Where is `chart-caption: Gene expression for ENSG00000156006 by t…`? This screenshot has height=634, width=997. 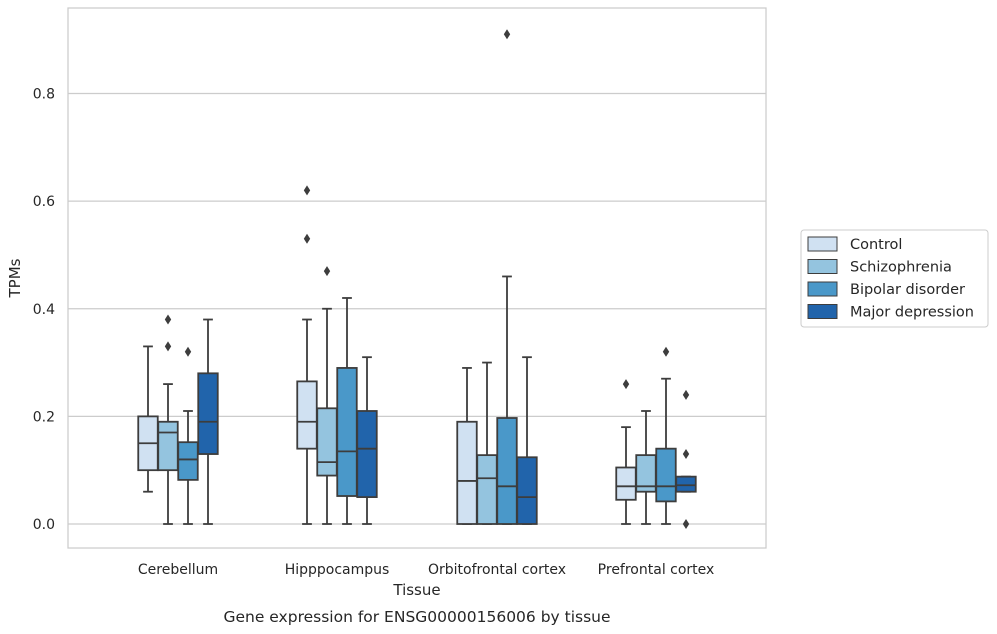 chart-caption: Gene expression for ENSG00000156006 by t… is located at coordinates (416, 617).